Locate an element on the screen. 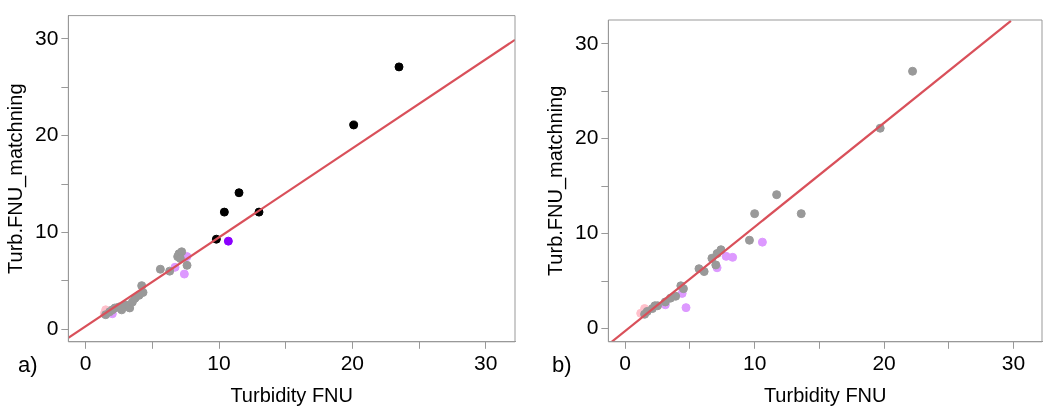 This screenshot has height=412, width=1048. text: a) is located at coordinates (28, 364).